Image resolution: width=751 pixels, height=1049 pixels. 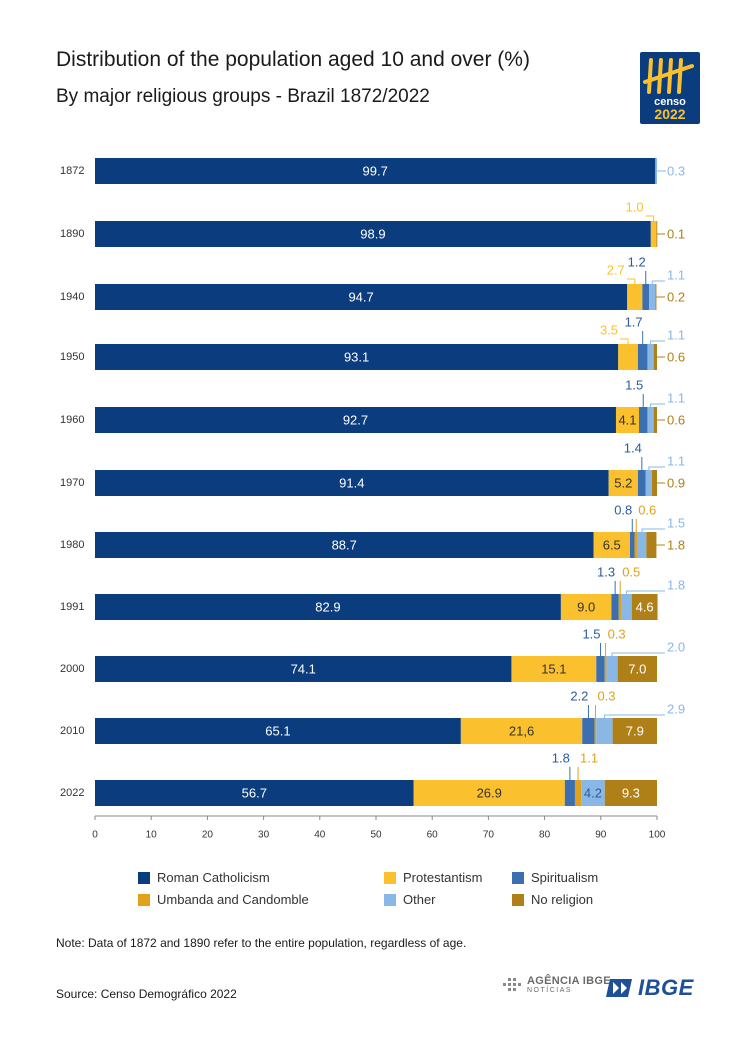 I want to click on year-label-1970: 1970, so click(x=72, y=483).